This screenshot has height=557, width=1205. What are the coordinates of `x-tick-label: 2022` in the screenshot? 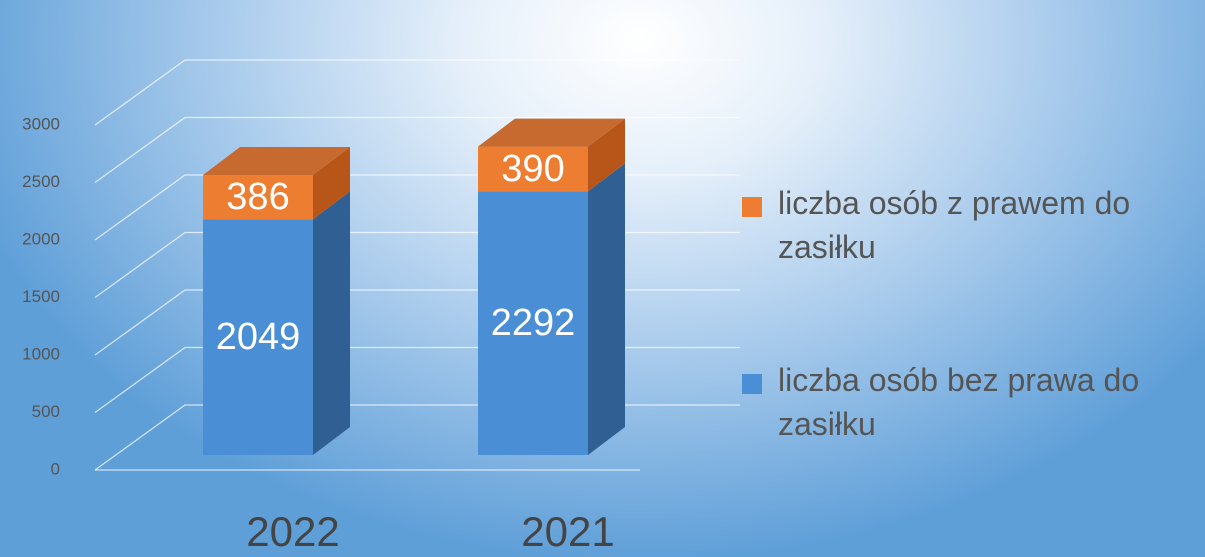 It's located at (292, 531).